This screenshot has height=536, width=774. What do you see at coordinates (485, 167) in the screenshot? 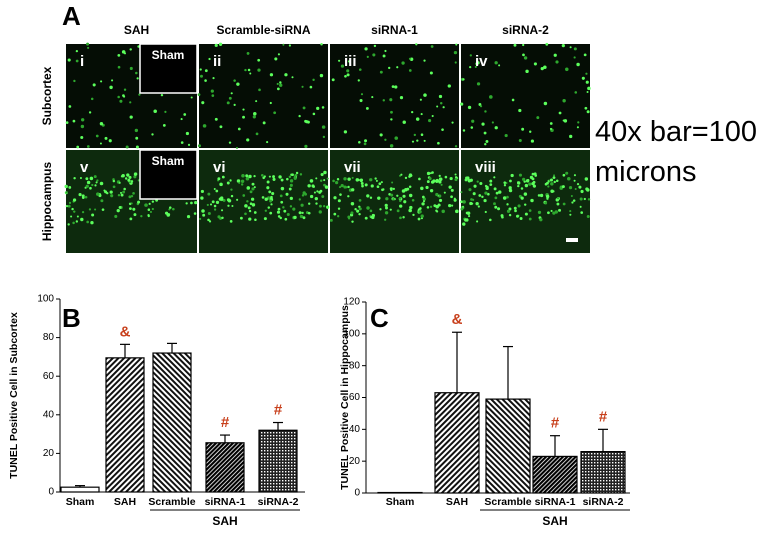
I see `panel-numeral: viii` at bounding box center [485, 167].